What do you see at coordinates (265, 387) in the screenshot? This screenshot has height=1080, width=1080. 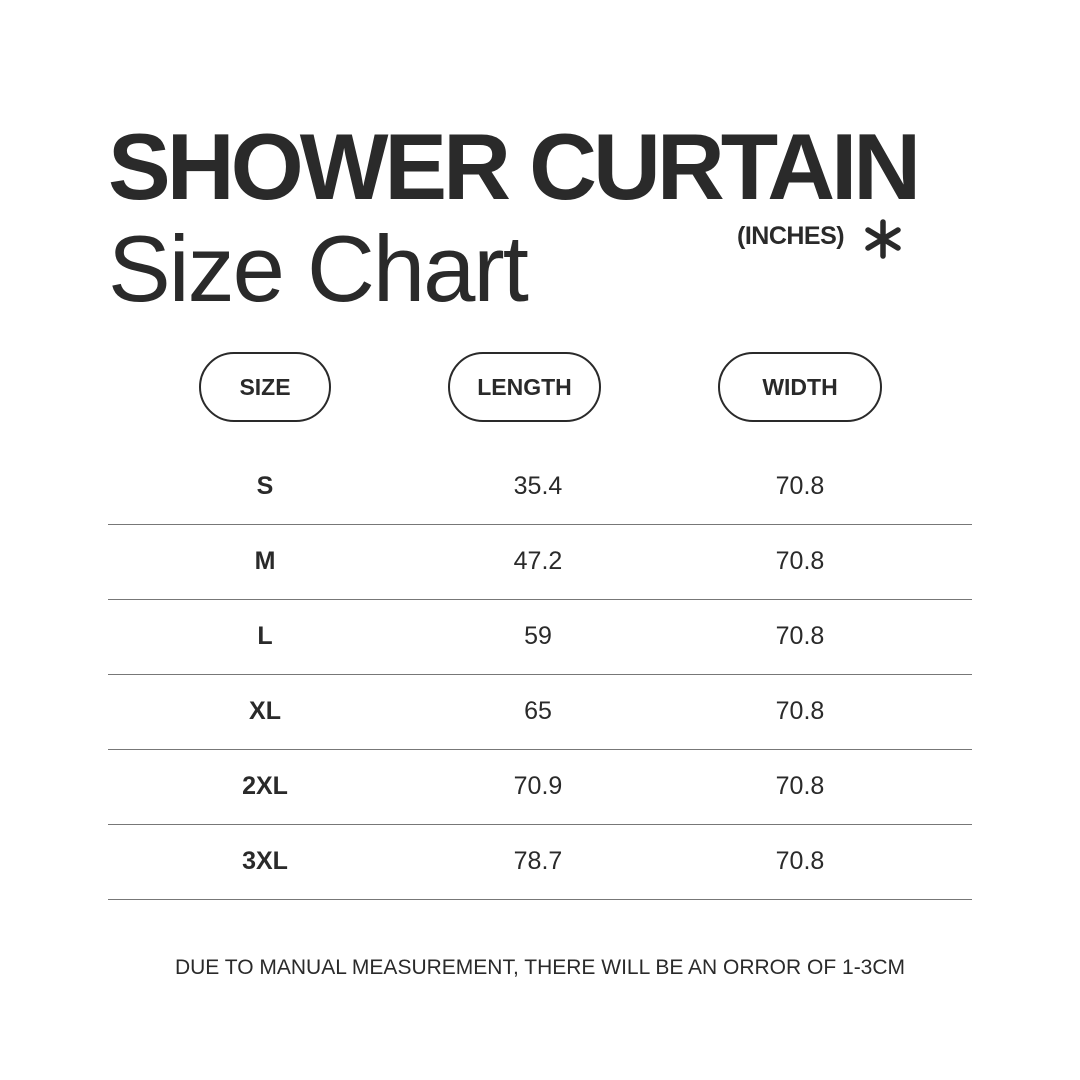 I see `column-header-size: SIZE` at bounding box center [265, 387].